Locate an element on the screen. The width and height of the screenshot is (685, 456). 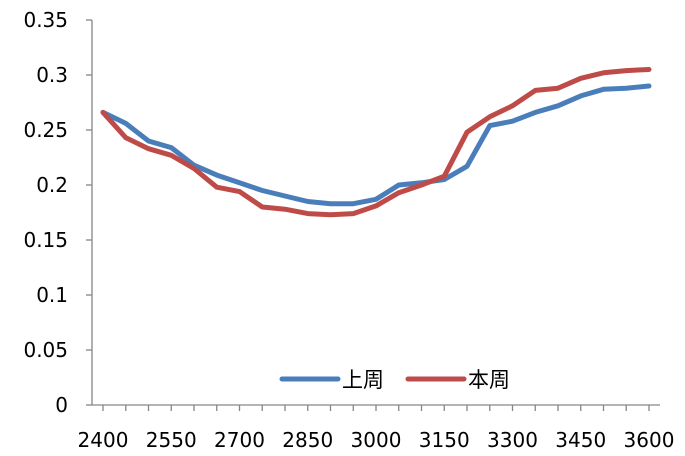
y-tick-label: 0.1 is located at coordinates (52, 295).